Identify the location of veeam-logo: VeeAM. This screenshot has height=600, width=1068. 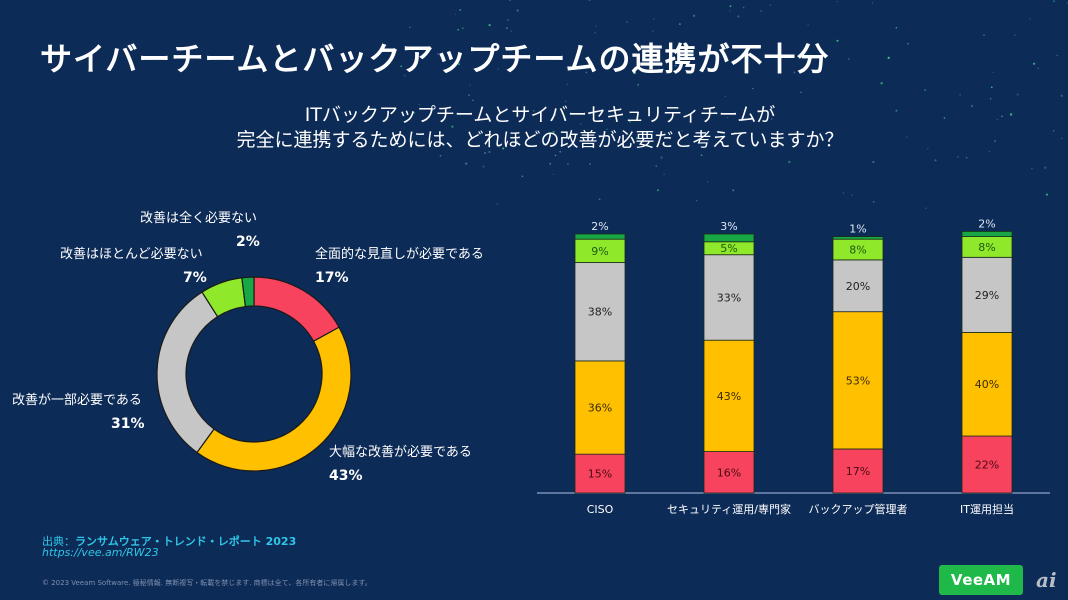
(981, 580).